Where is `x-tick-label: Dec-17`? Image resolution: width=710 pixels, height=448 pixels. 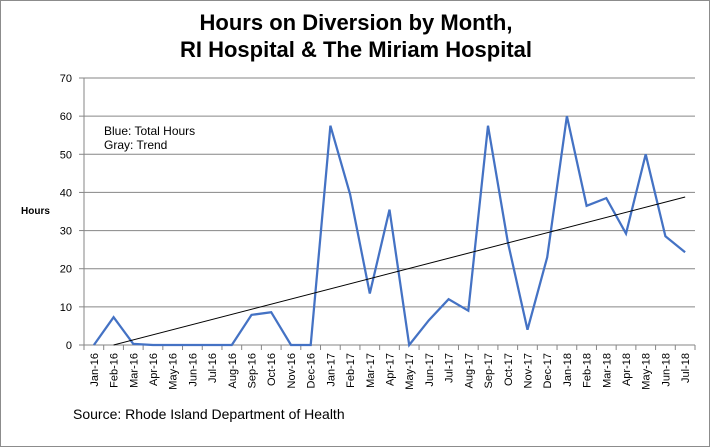 x-tick-label: Dec-17 is located at coordinates (548, 370).